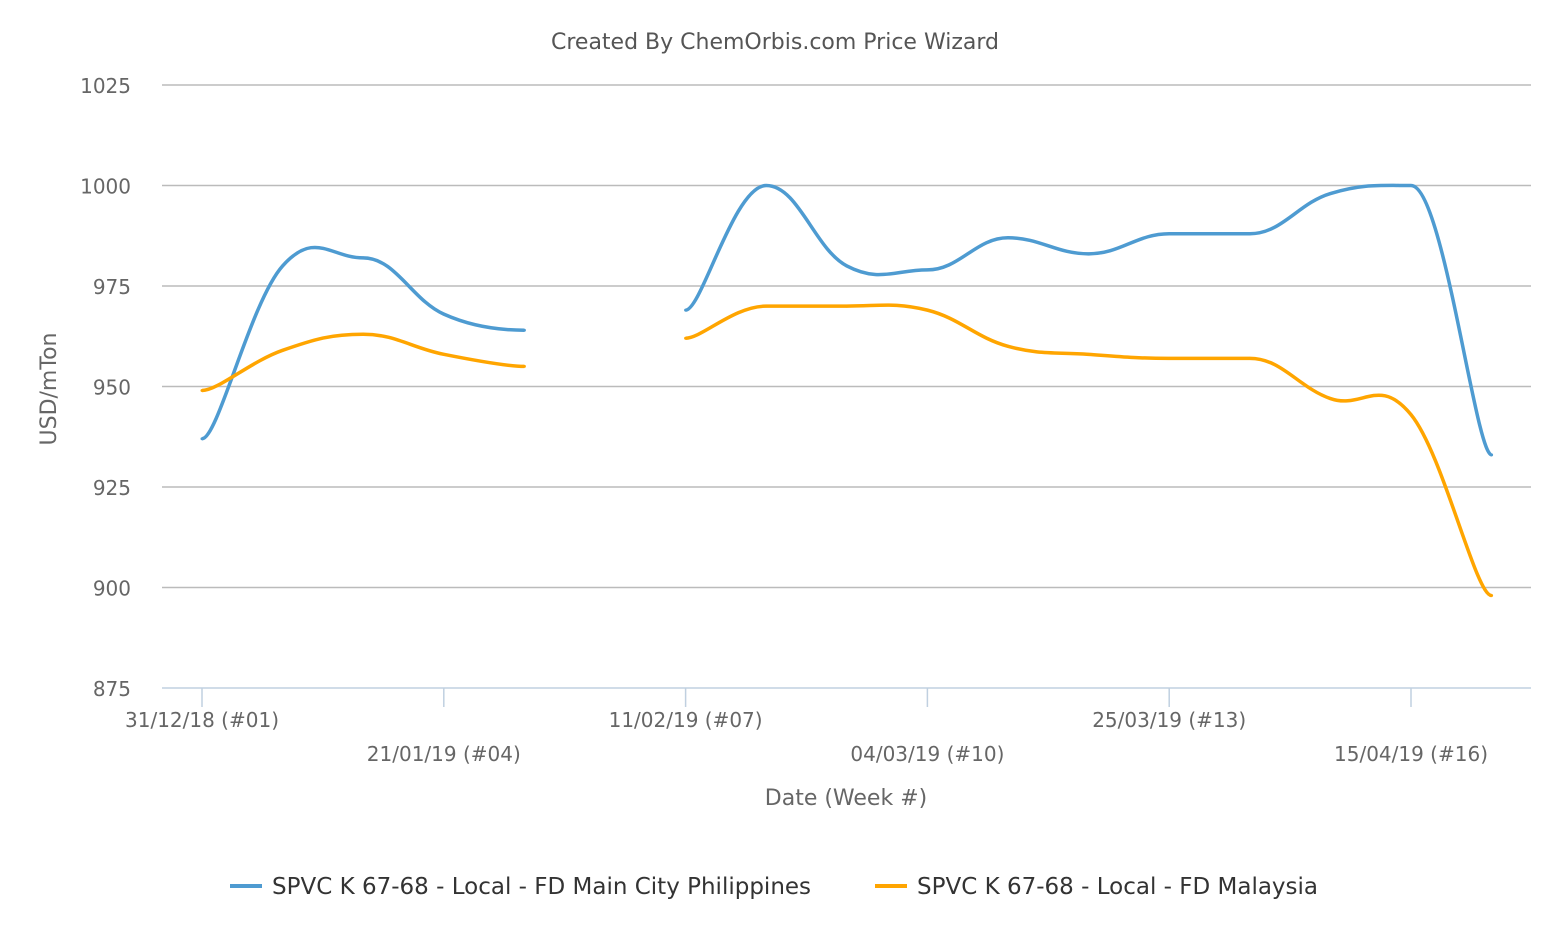 The image size is (1552, 930). What do you see at coordinates (202, 720) in the screenshot?
I see `x-tick-label: 31/12/18 (#01)` at bounding box center [202, 720].